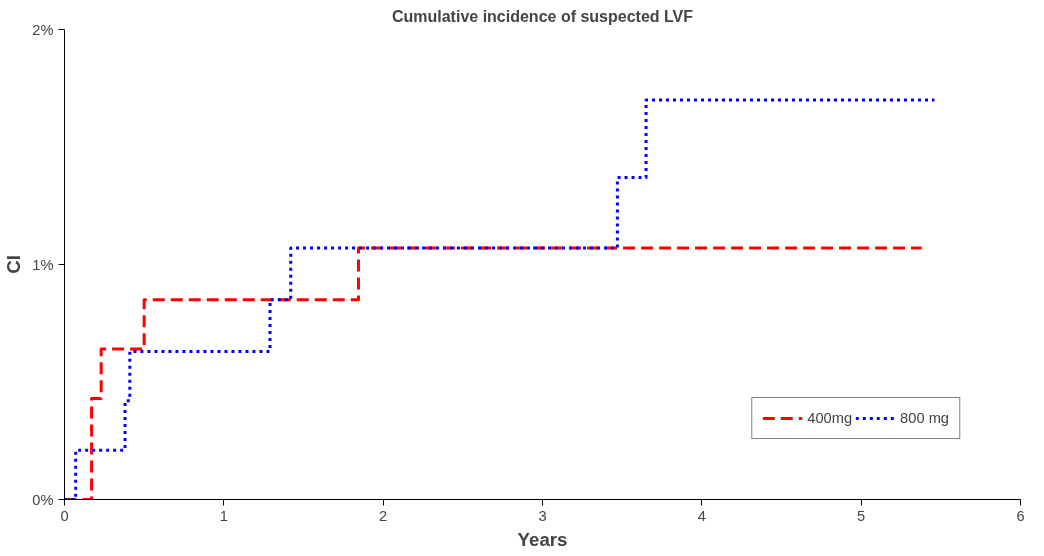 The height and width of the screenshot is (556, 1044). What do you see at coordinates (14, 264) in the screenshot?
I see `y-axis-title: CI` at bounding box center [14, 264].